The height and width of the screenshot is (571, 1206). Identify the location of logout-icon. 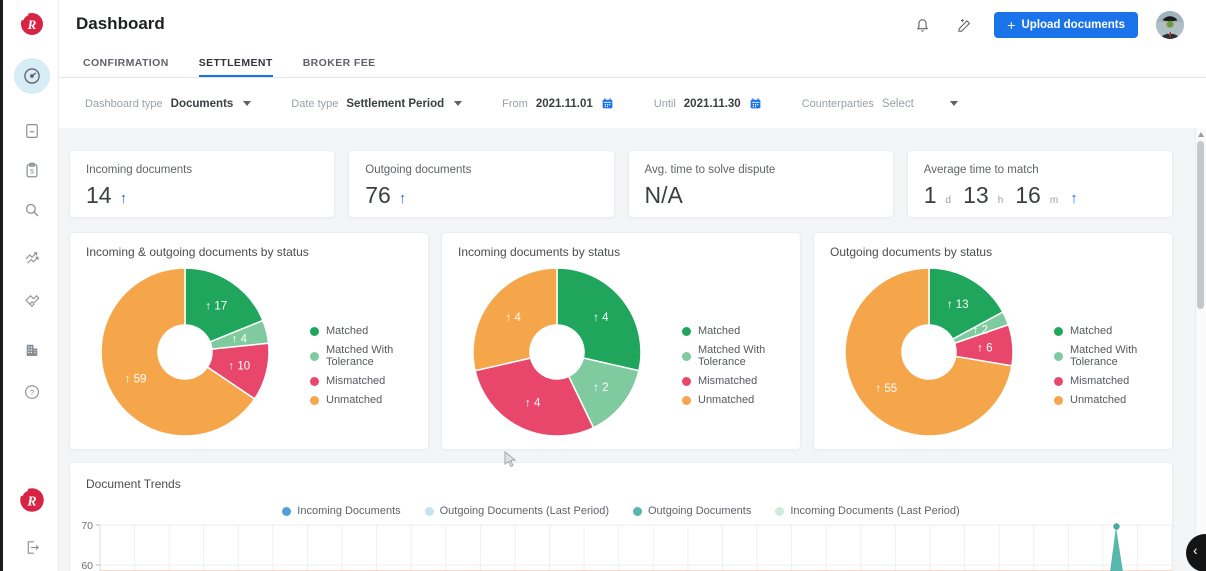
(32, 547).